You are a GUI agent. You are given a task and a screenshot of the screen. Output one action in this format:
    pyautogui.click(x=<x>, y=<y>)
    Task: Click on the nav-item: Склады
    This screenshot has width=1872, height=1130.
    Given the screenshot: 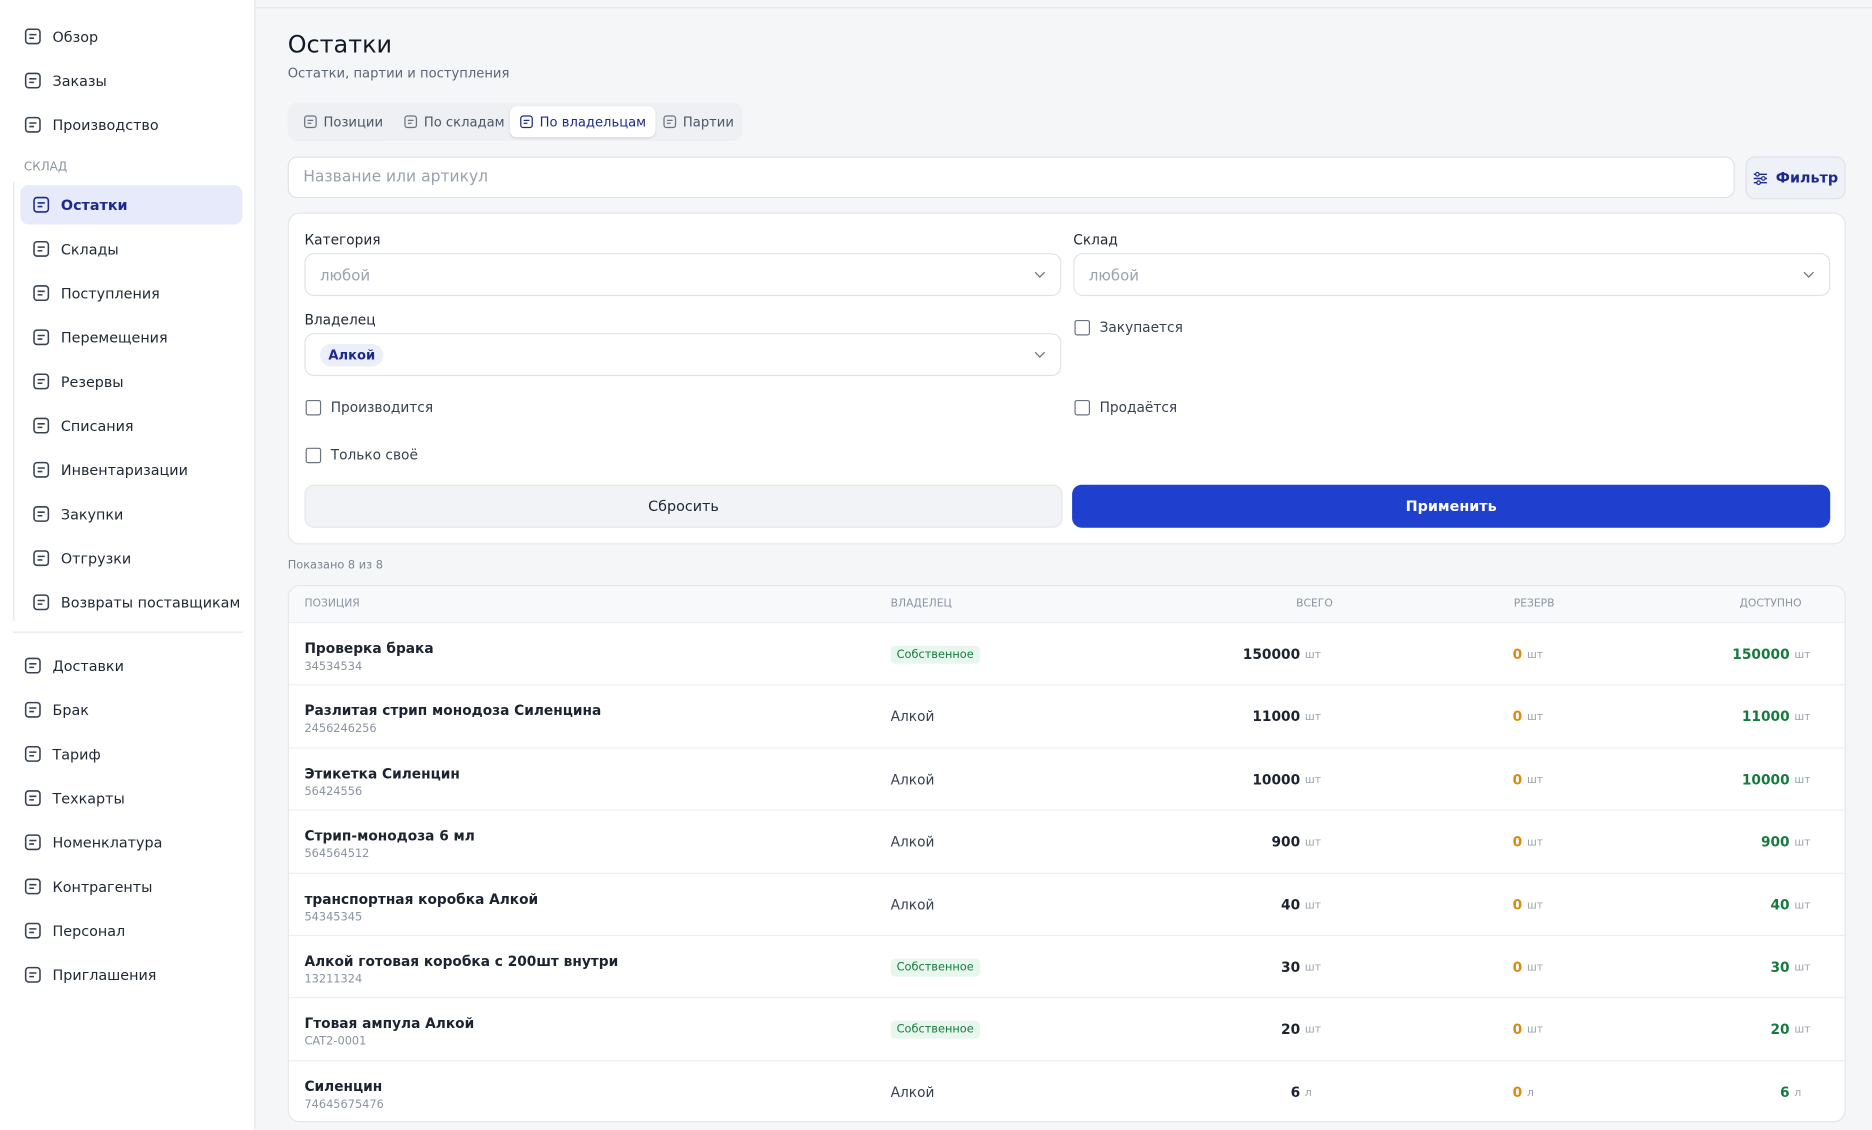 What is the action you would take?
    pyautogui.click(x=131, y=248)
    